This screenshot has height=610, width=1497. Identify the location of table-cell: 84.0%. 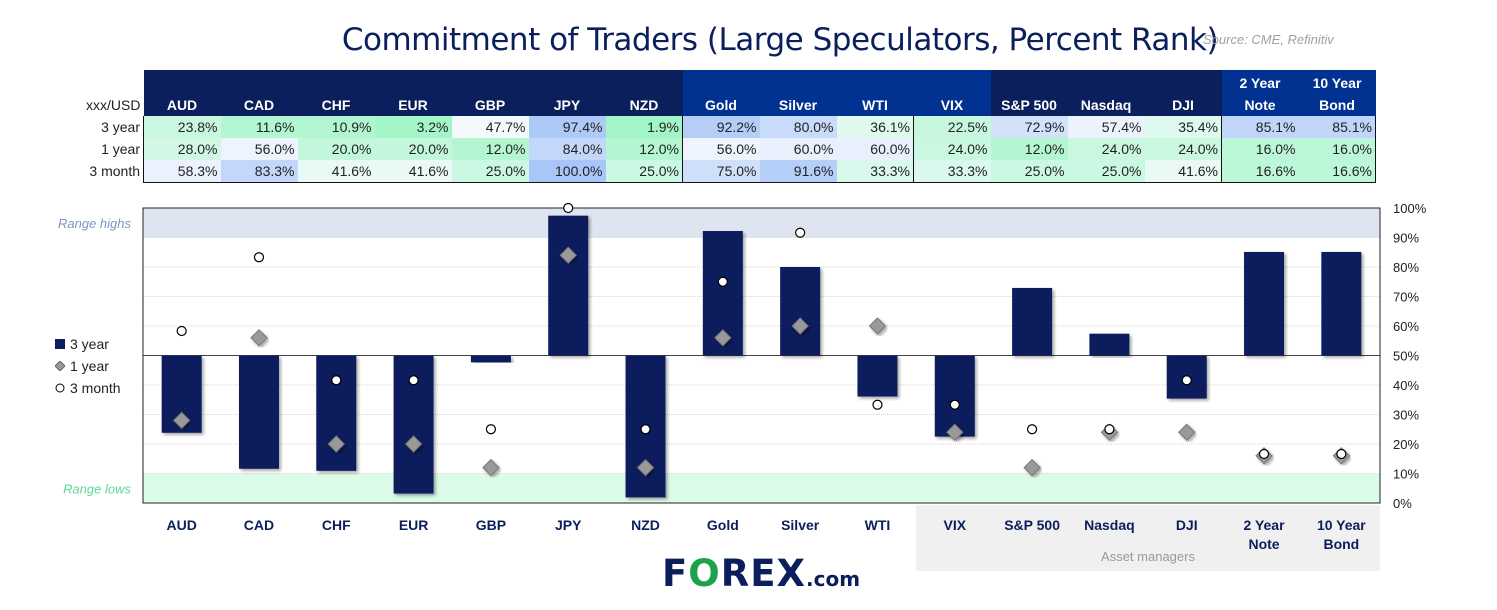
(567, 149).